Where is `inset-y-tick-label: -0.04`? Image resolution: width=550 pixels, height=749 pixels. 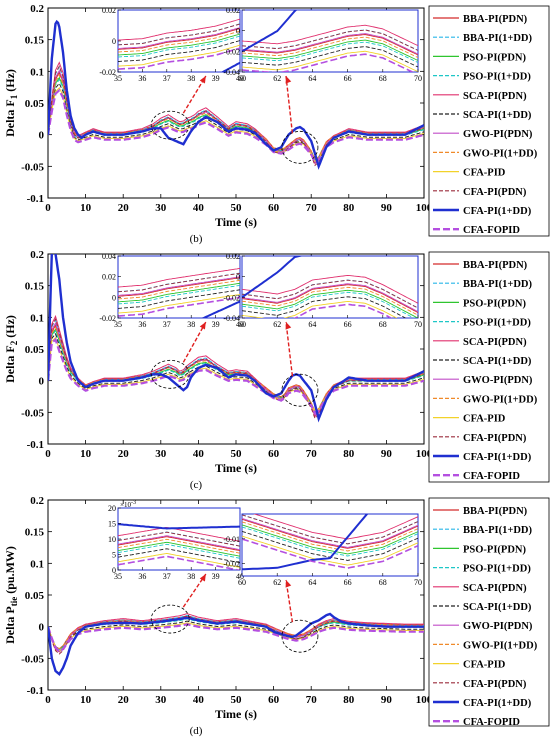 inset-y-tick-label: -0.04 is located at coordinates (231, 318).